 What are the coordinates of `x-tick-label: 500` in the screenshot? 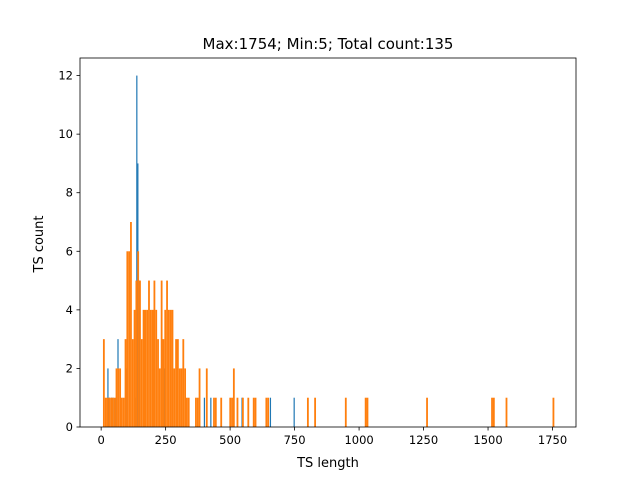 It's located at (230, 440).